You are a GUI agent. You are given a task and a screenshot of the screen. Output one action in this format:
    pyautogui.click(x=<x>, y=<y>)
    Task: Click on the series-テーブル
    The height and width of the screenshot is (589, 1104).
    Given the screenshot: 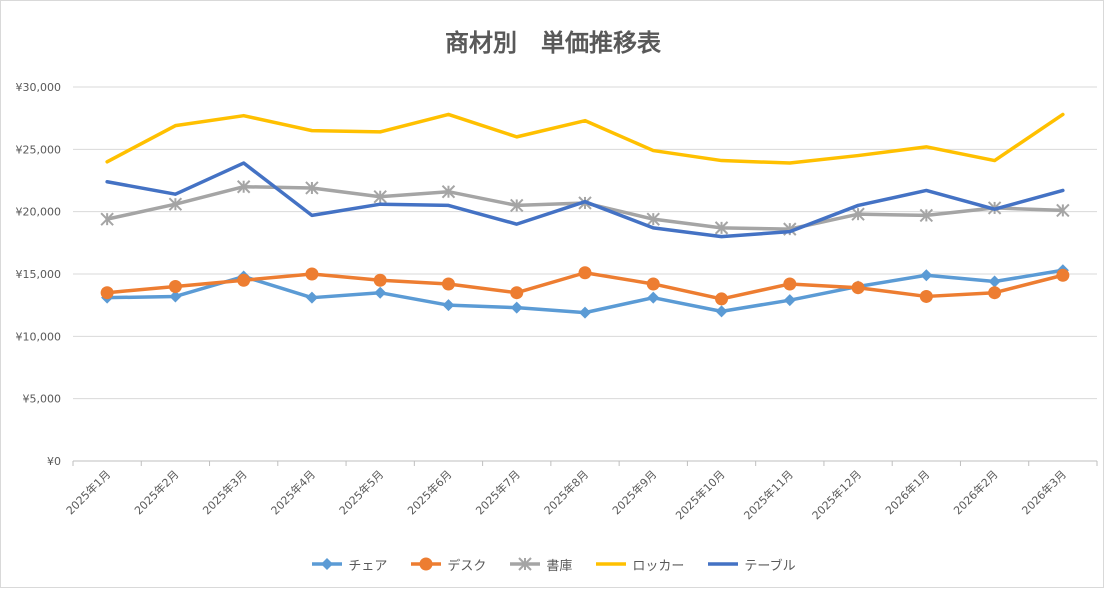 What is the action you would take?
    pyautogui.click(x=585, y=200)
    